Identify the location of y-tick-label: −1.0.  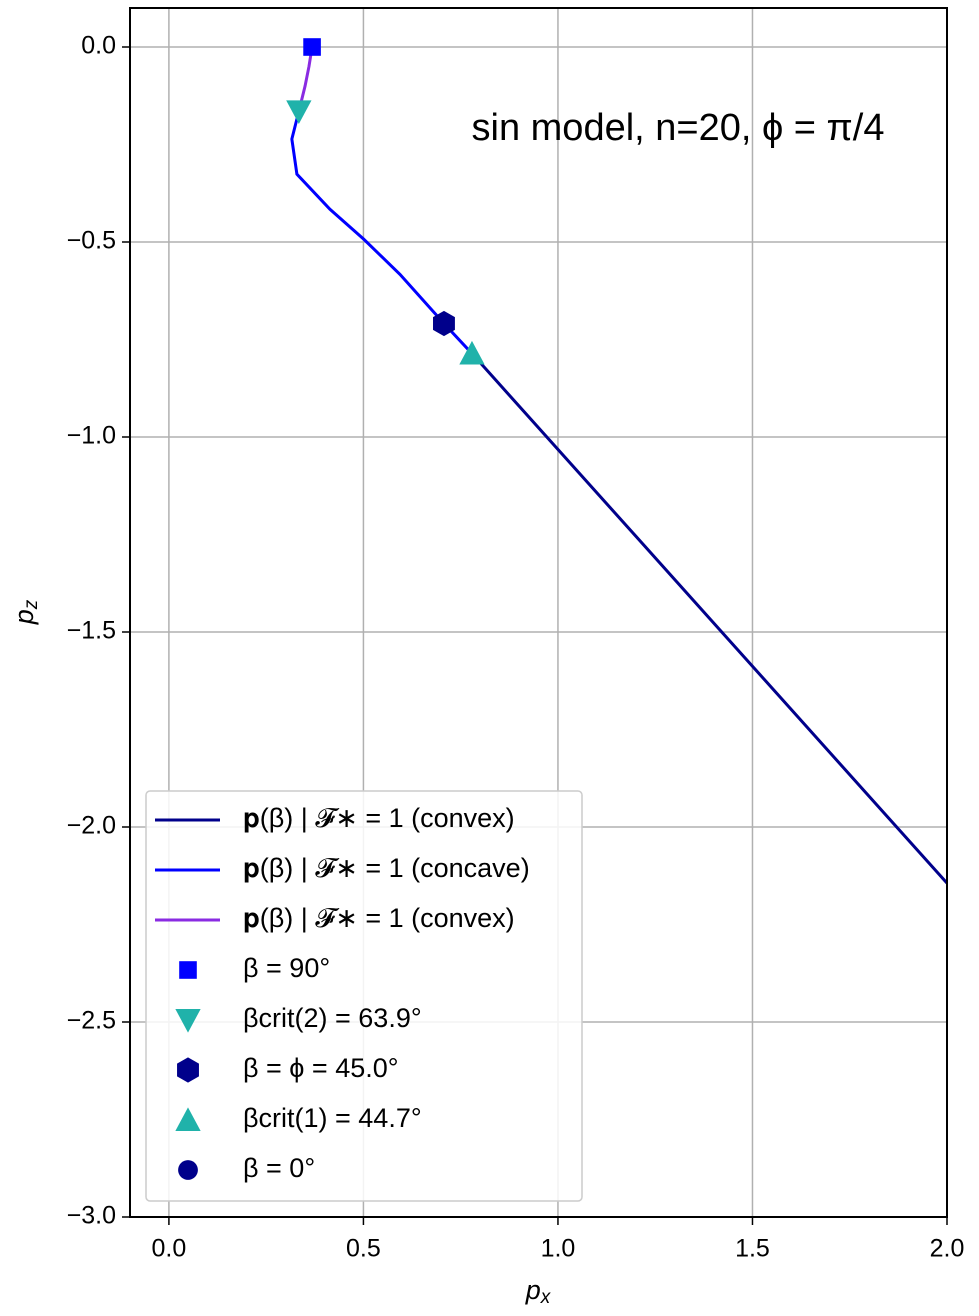
(91, 436).